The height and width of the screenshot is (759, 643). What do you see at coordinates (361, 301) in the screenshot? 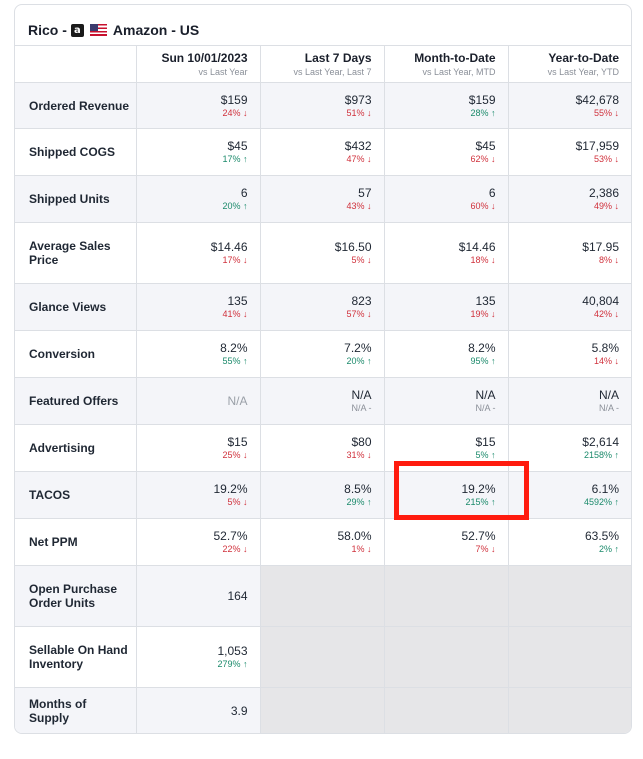
I see `metric-value: 823` at bounding box center [361, 301].